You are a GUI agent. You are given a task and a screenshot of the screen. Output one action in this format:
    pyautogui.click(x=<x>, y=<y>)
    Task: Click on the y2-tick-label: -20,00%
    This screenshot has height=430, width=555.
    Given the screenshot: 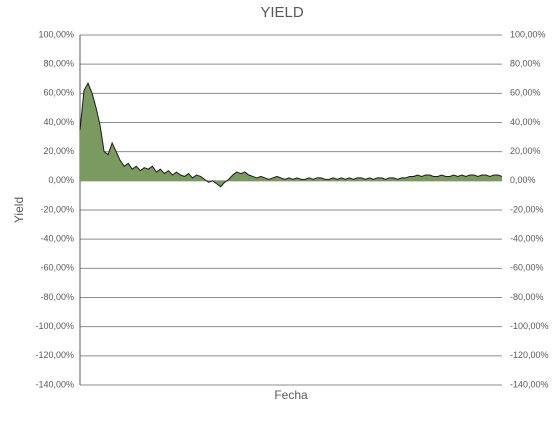 What is the action you would take?
    pyautogui.click(x=527, y=209)
    